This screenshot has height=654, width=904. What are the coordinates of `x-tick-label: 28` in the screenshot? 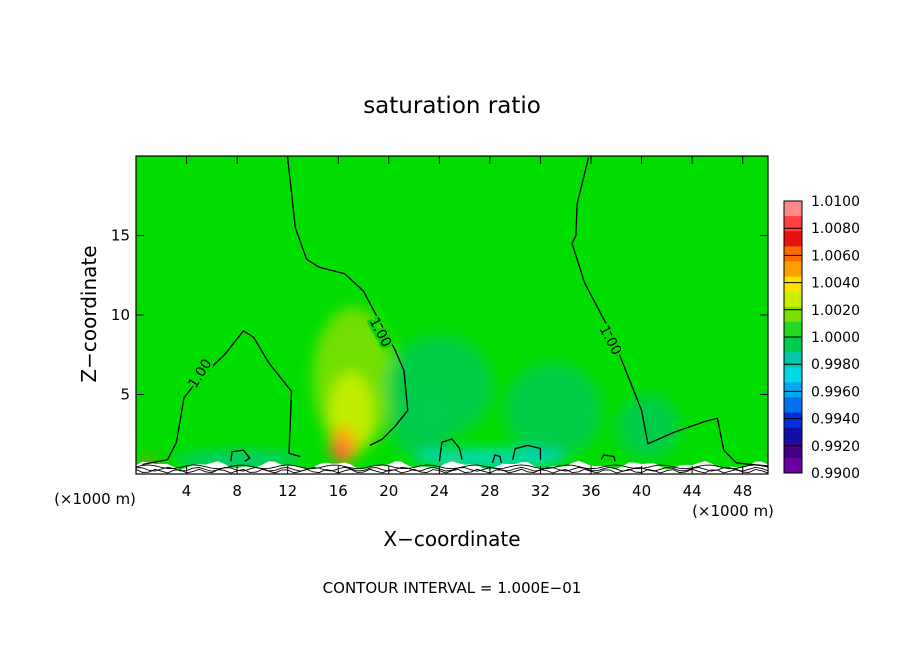 It's located at (489, 491).